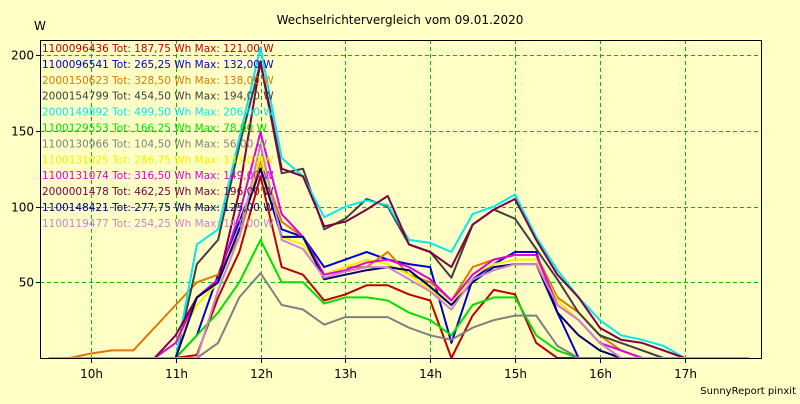 This screenshot has height=404, width=800. What do you see at coordinates (22, 208) in the screenshot?
I see `y-tick-label: 100` at bounding box center [22, 208].